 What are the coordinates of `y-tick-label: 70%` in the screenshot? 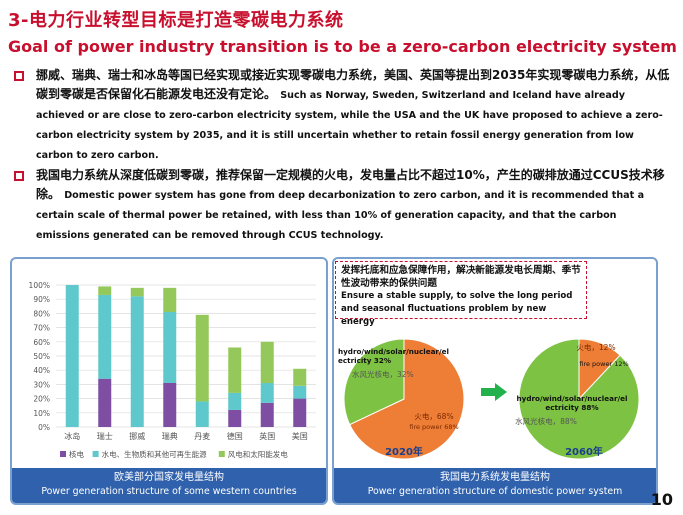 It's located at (41, 328).